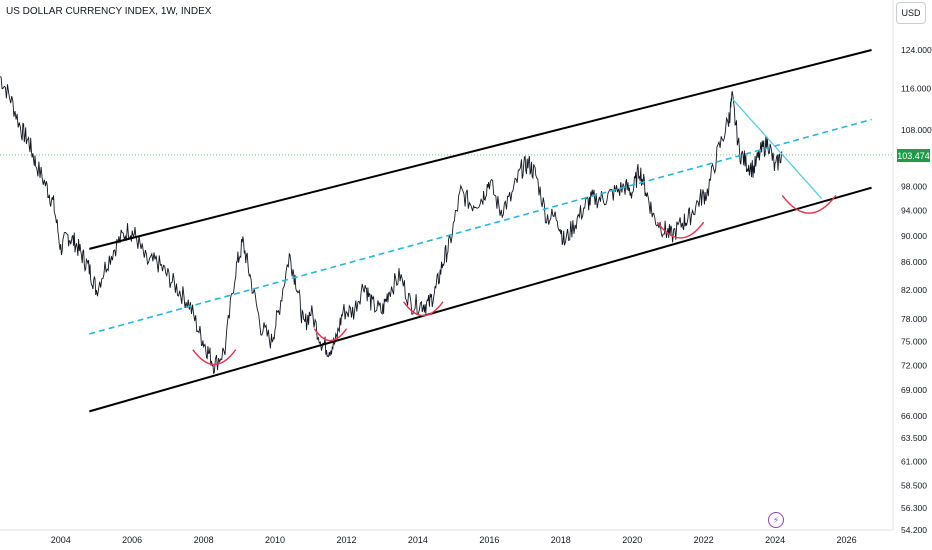 The height and width of the screenshot is (550, 932). What do you see at coordinates (704, 540) in the screenshot?
I see `x-tick-label: 2022` at bounding box center [704, 540].